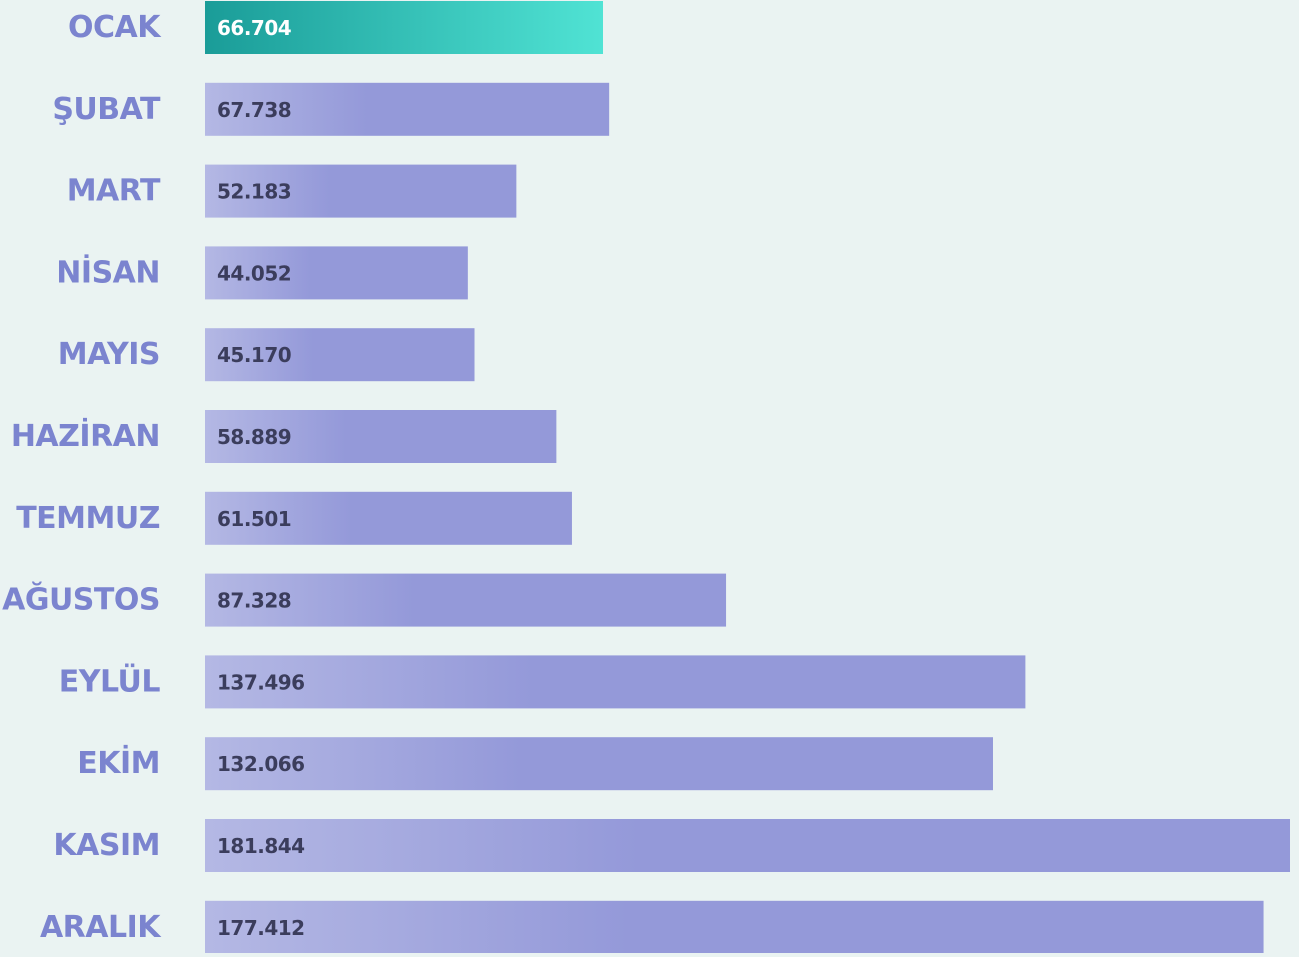  What do you see at coordinates (254, 273) in the screenshot?
I see `value-label: 44.052` at bounding box center [254, 273].